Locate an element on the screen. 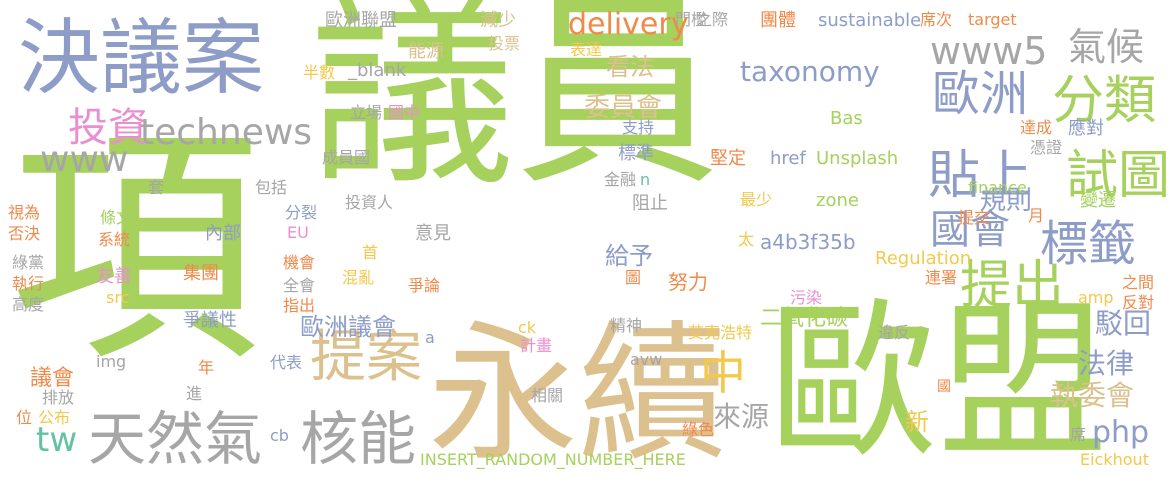 The image size is (1175, 482). cloud-word: 連署 is located at coordinates (941, 277).